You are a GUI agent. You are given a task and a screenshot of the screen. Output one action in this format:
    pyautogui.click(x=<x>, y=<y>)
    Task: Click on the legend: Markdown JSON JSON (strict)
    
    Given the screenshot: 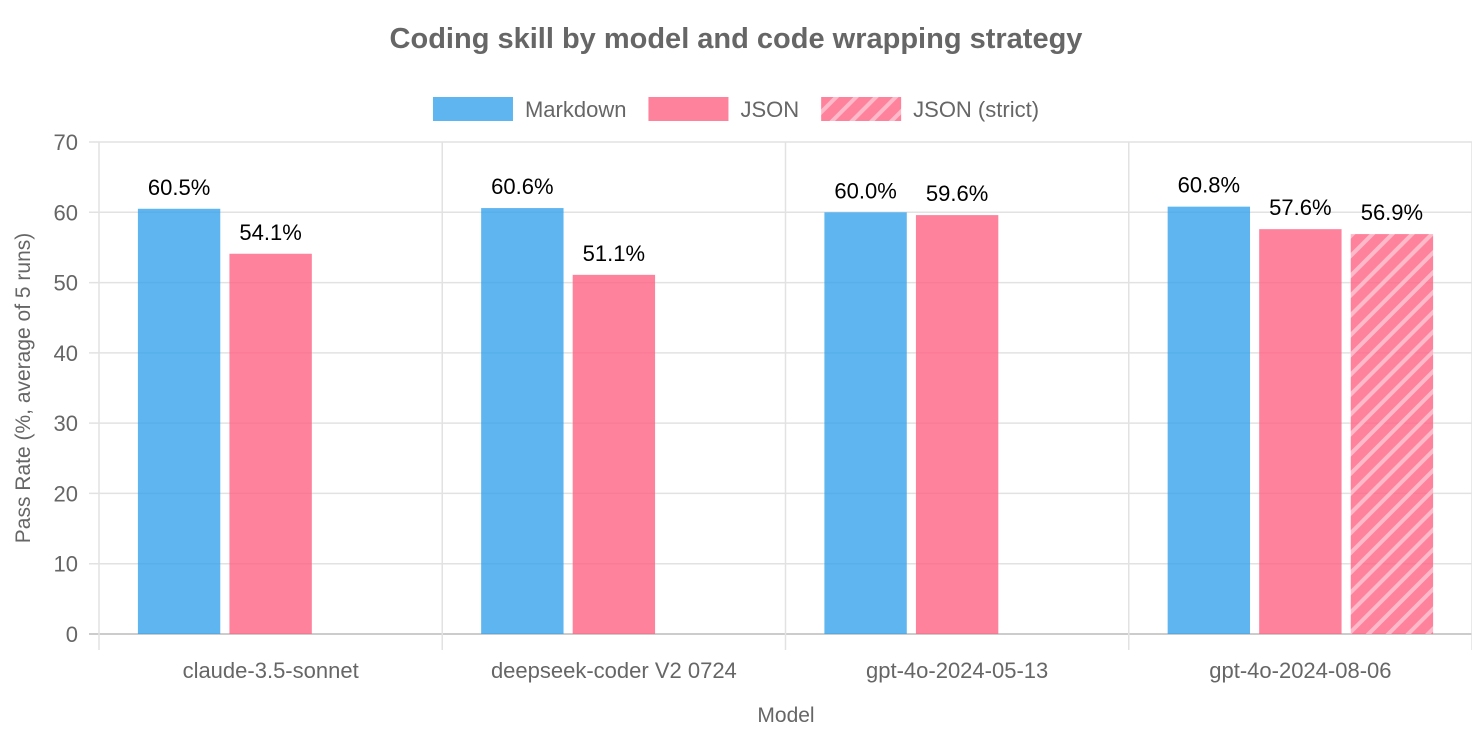 What is the action you would take?
    pyautogui.click(x=735, y=109)
    